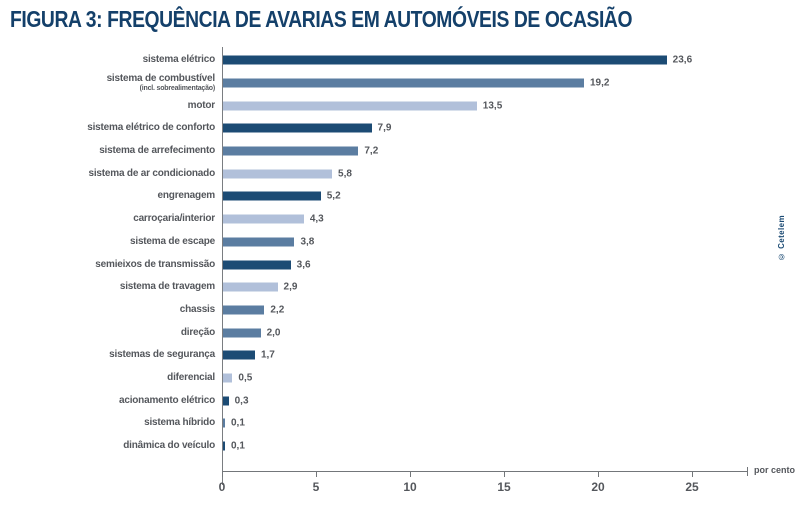 The image size is (800, 524). Describe the element at coordinates (151, 173) in the screenshot. I see `category-label-text: sistema de ar condicionado` at that location.